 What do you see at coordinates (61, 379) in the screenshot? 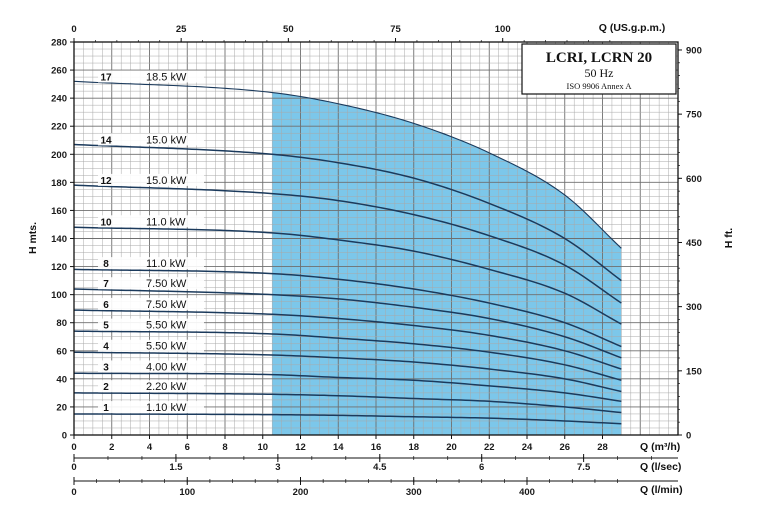
I see `y-tick-label: 40` at bounding box center [61, 379].